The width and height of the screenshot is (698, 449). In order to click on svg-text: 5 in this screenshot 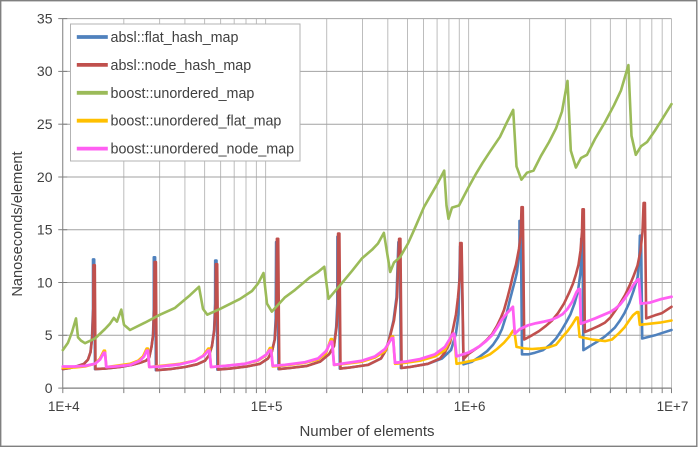, I will do `click(49, 335)`.